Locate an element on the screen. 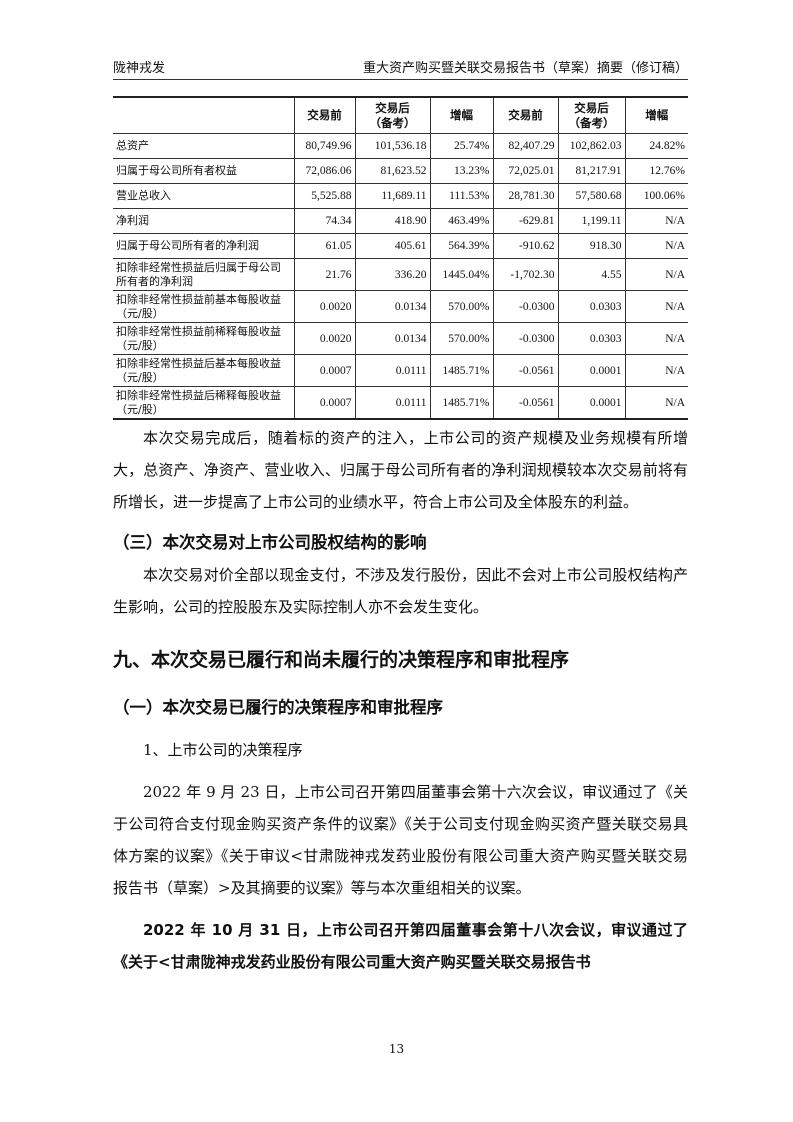 The width and height of the screenshot is (793, 1122). table-cell: 13.23% is located at coordinates (461, 171).